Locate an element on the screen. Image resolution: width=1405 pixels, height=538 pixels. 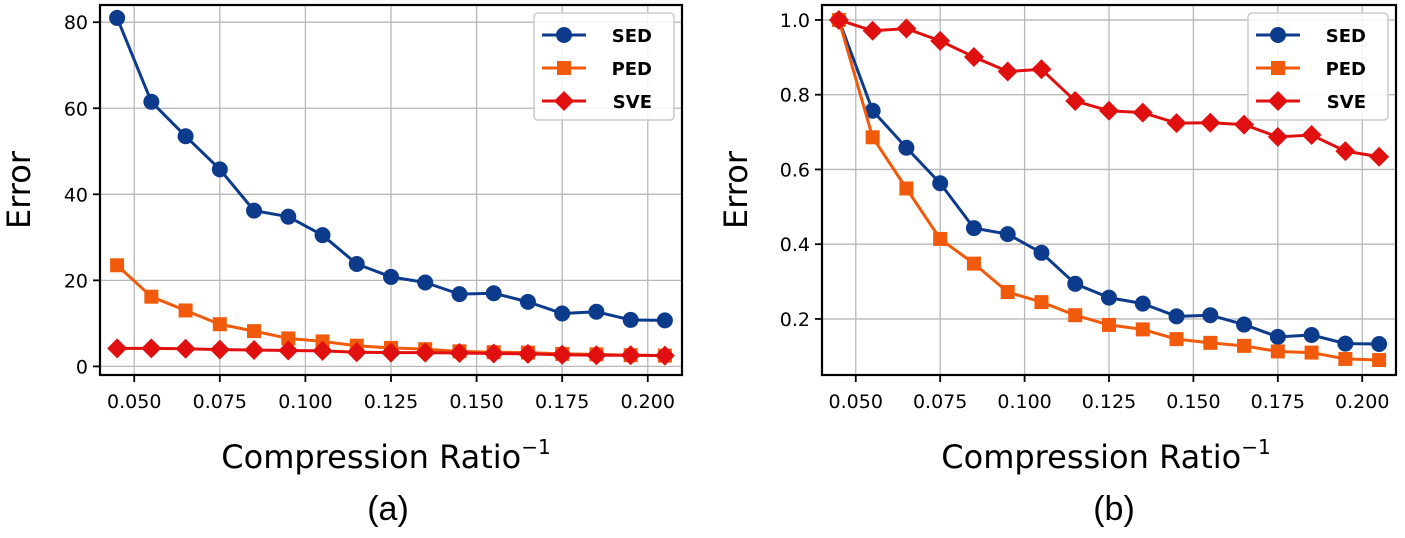
legend-label-sve: SVE is located at coordinates (632, 102).